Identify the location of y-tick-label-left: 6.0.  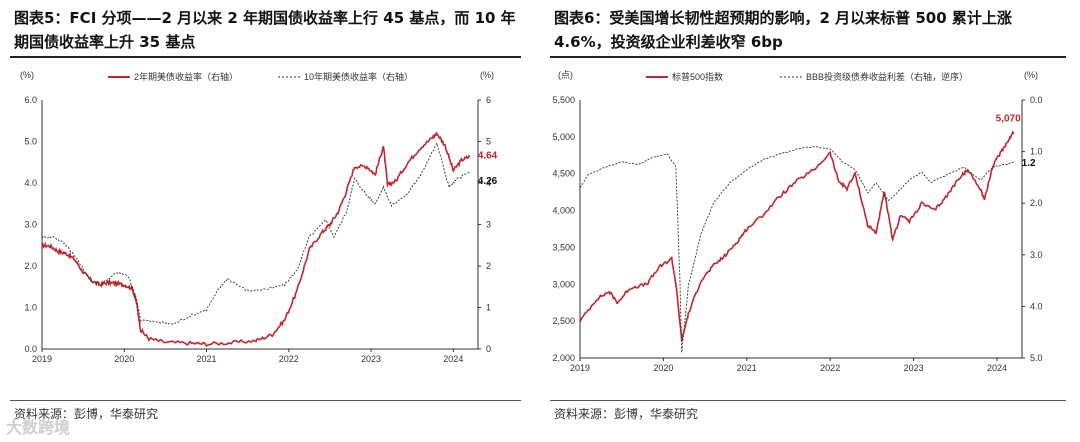
(30, 100).